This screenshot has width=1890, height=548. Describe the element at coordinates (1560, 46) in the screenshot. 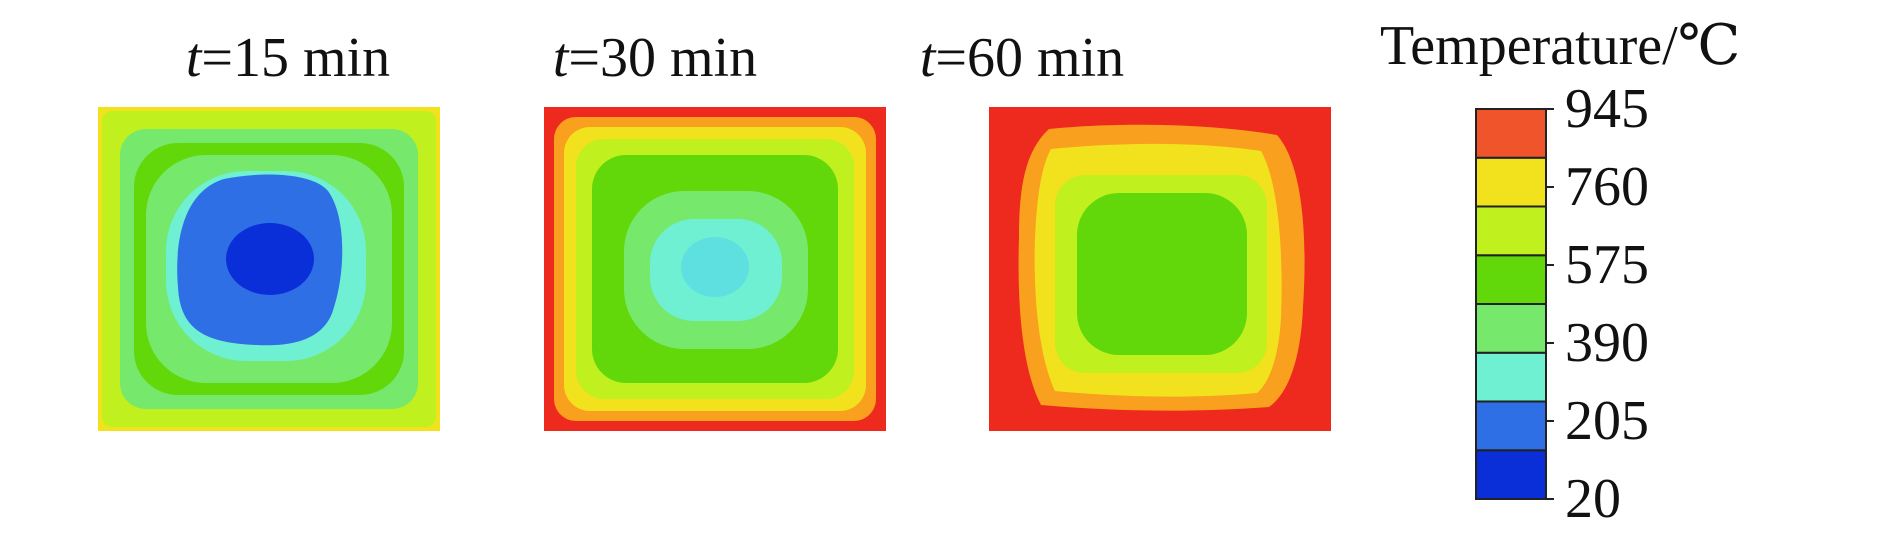

I see `colorbar-title: Temperature/℃` at that location.